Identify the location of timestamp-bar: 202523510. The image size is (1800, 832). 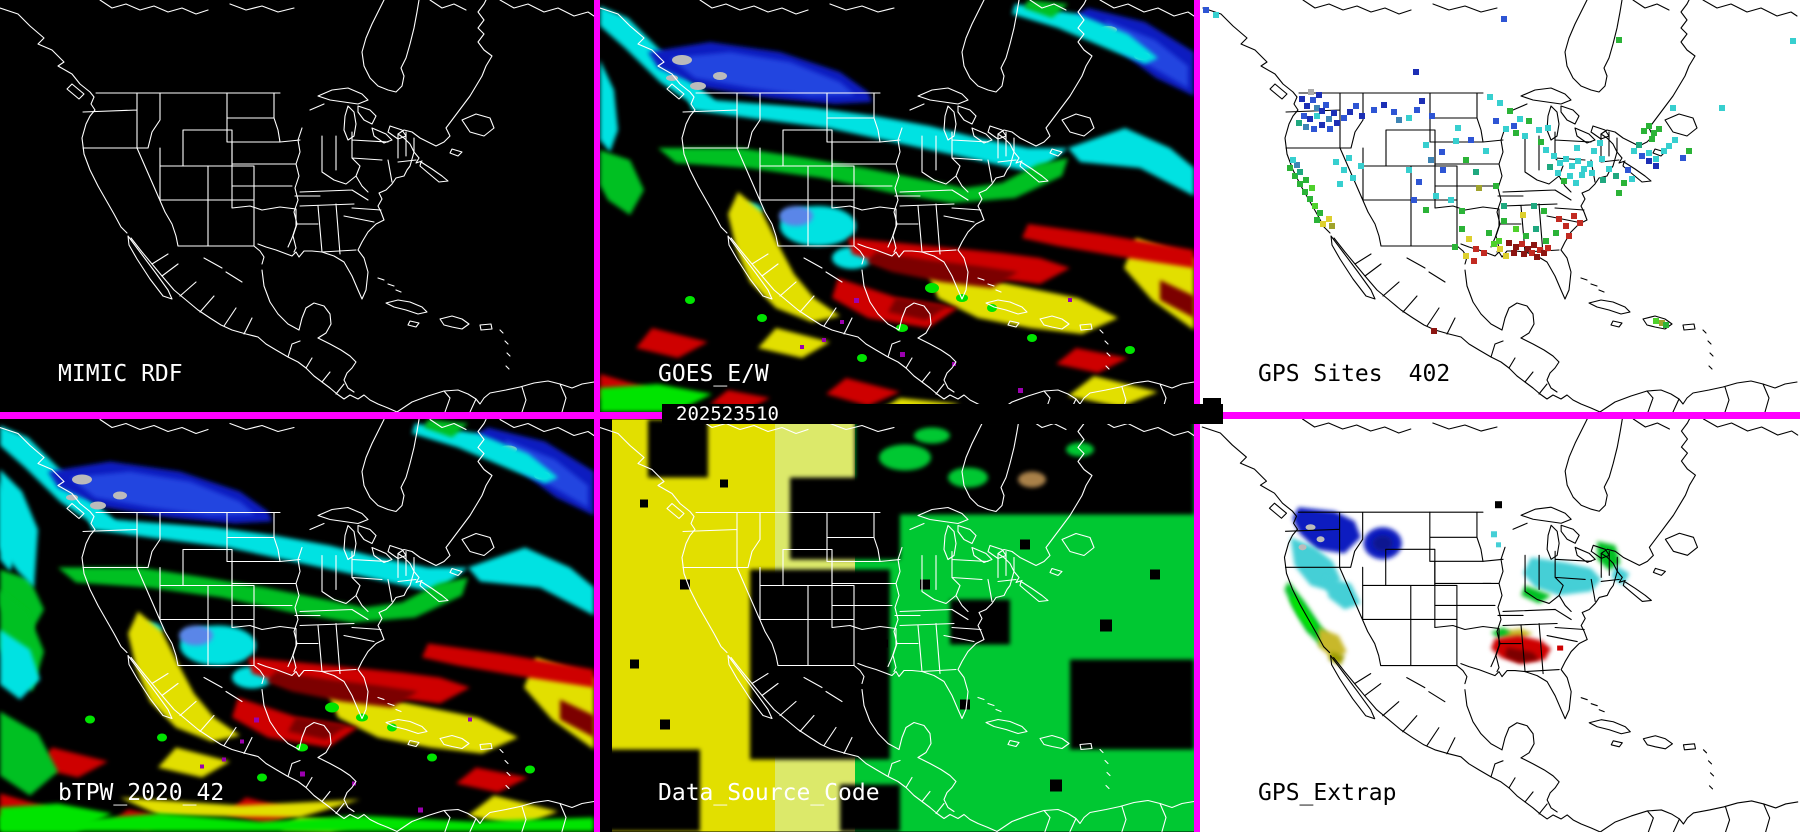
(942, 414).